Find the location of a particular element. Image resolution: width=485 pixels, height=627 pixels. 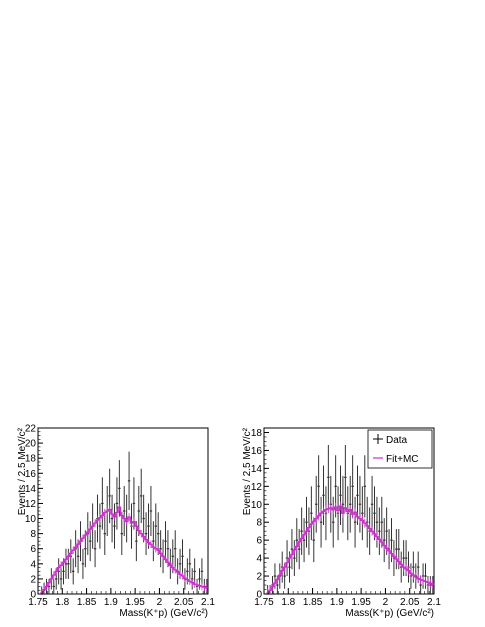

y-ticks: 0 2 4 6 8 10 12 14 16 18 is located at coordinates (260, 514).